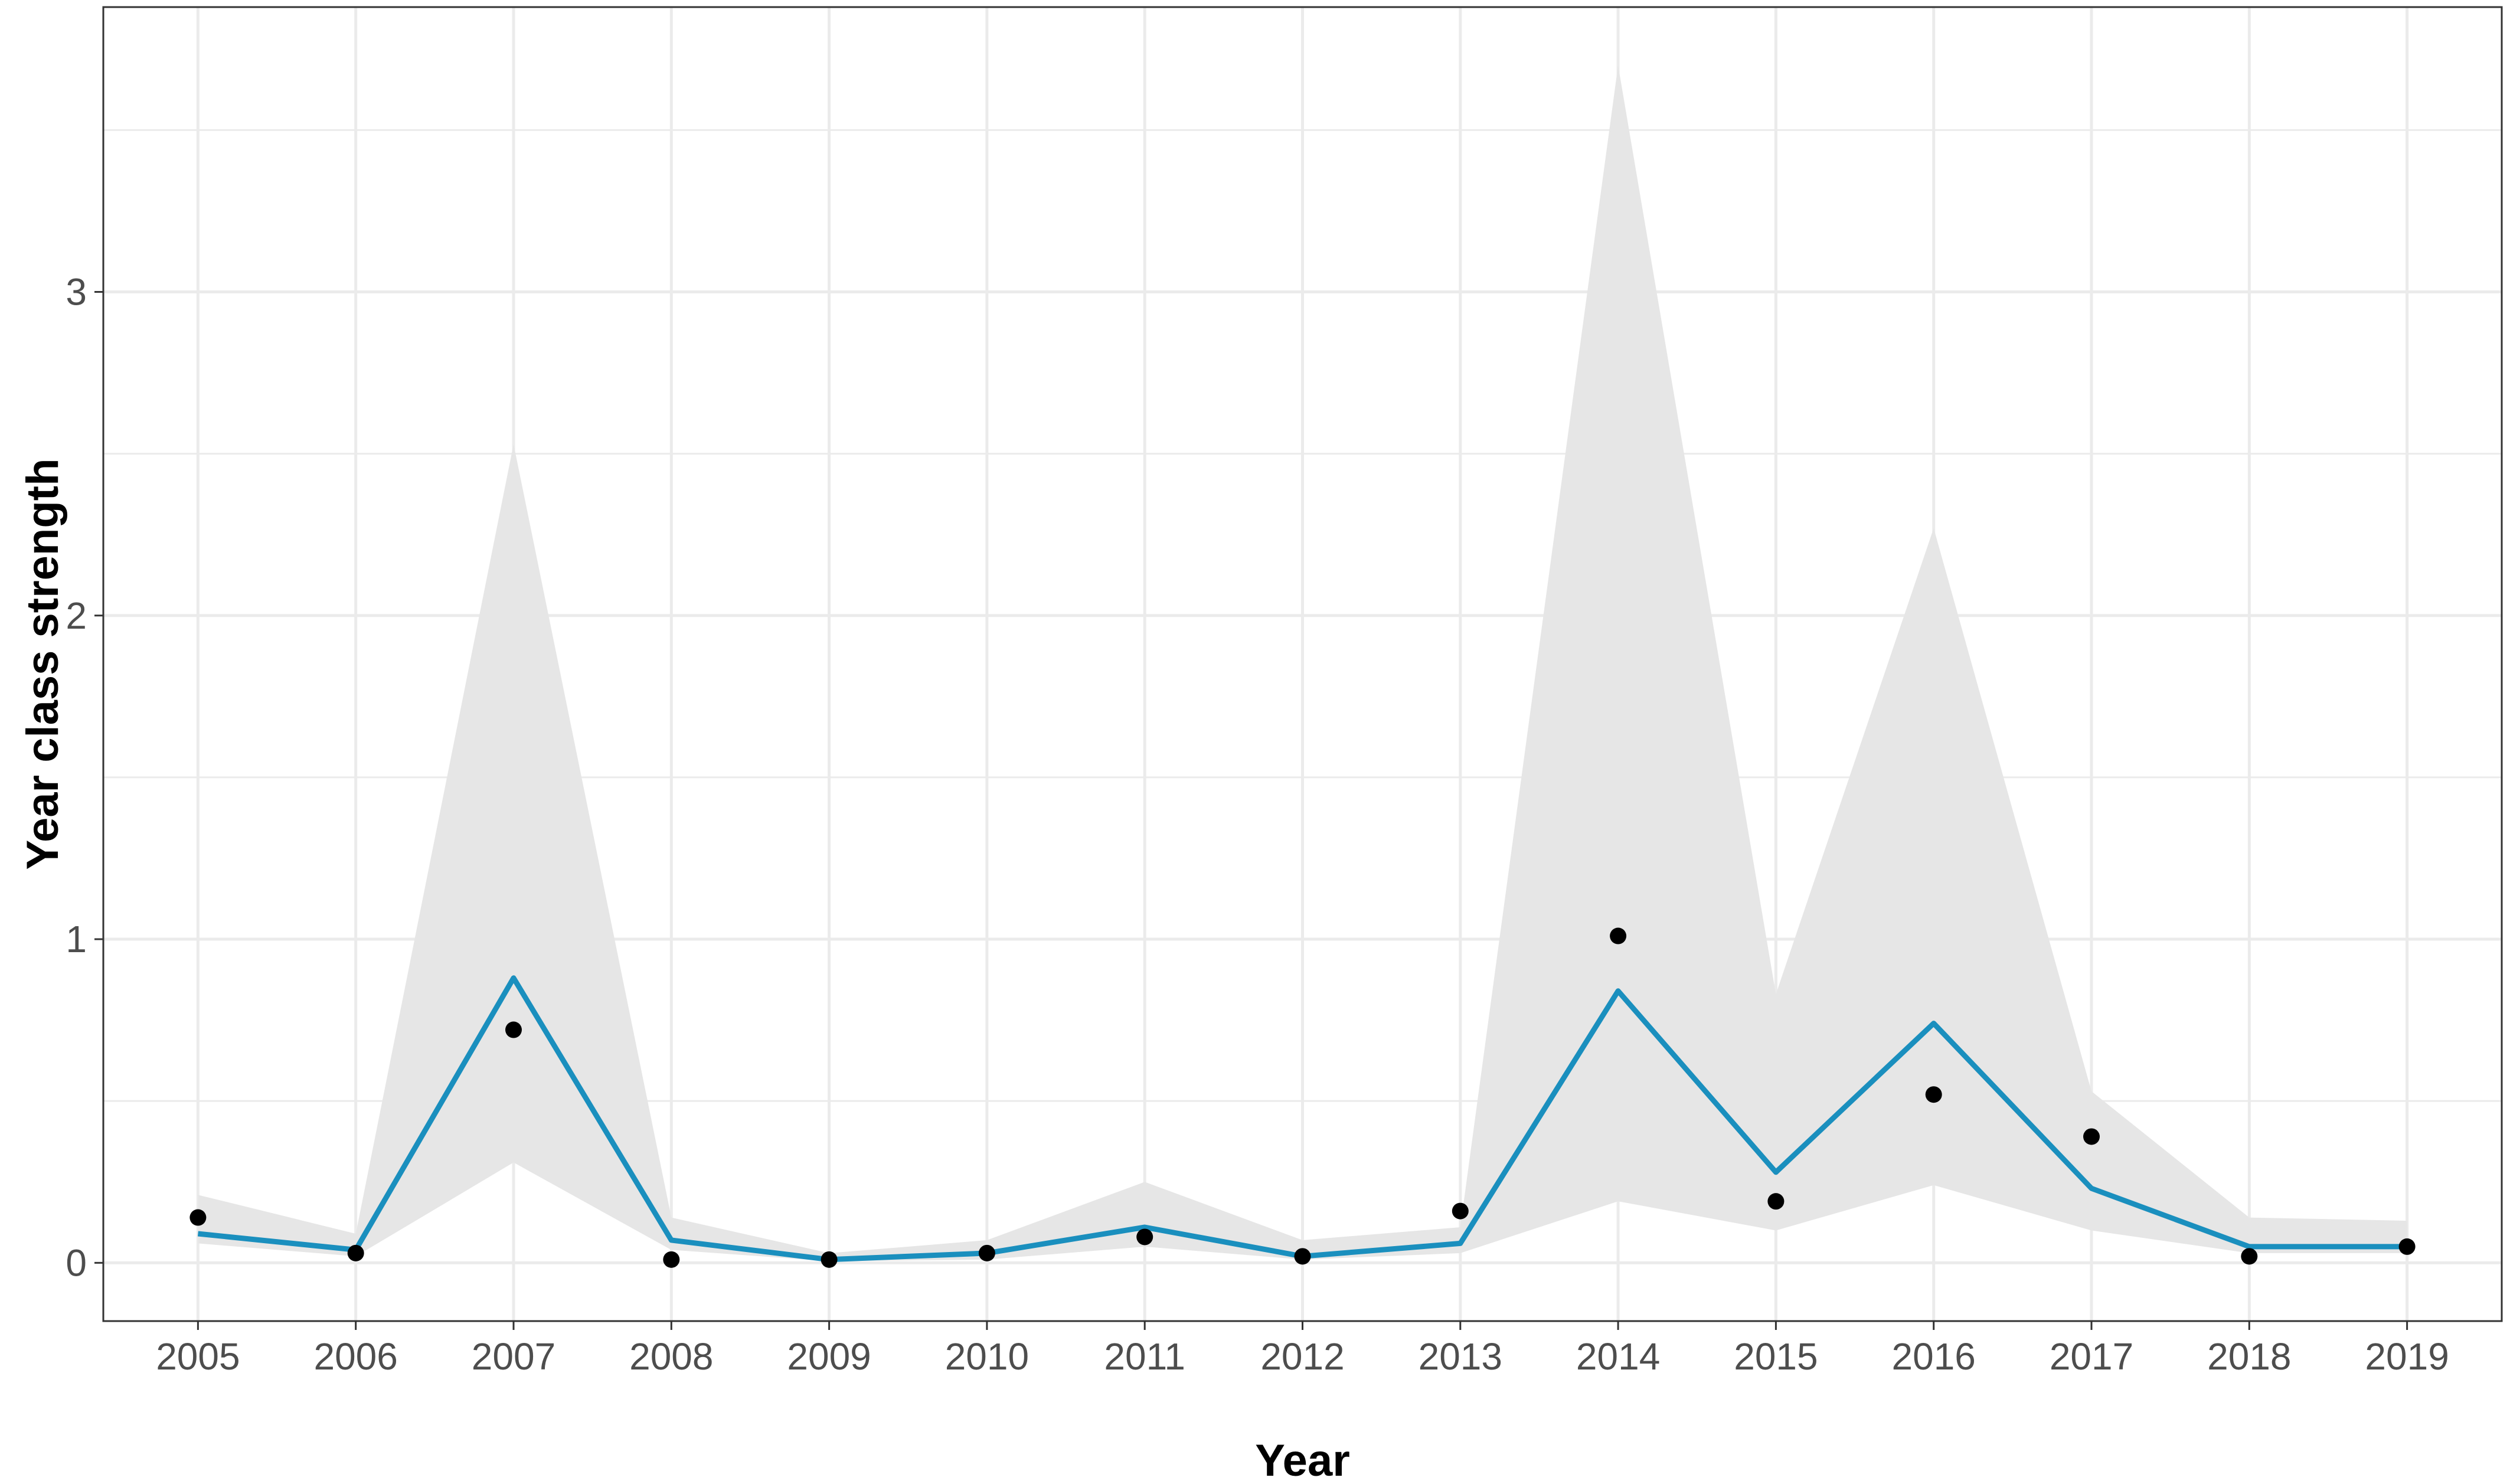  I want to click on x-axis-title: Year, so click(1302, 1460).